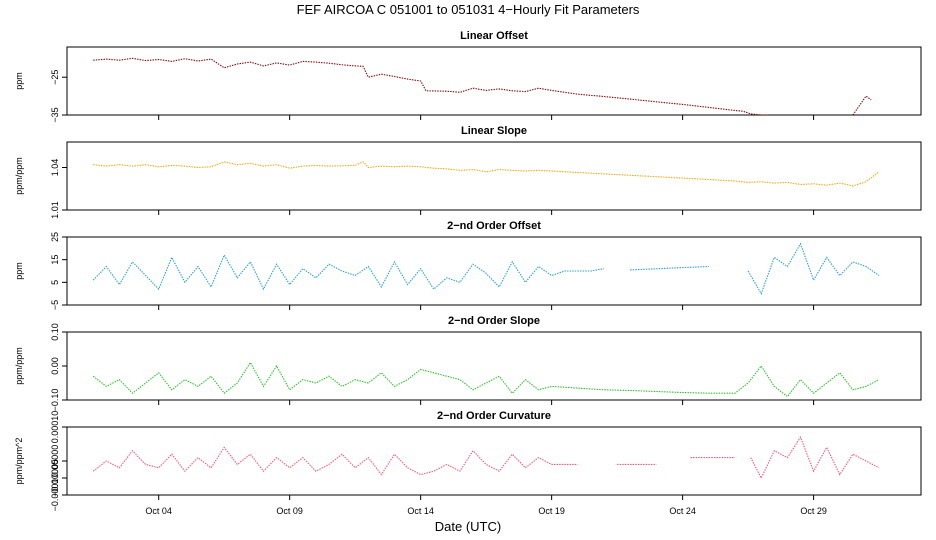  What do you see at coordinates (55, 77) in the screenshot?
I see `y-tick-label: −25` at bounding box center [55, 77].